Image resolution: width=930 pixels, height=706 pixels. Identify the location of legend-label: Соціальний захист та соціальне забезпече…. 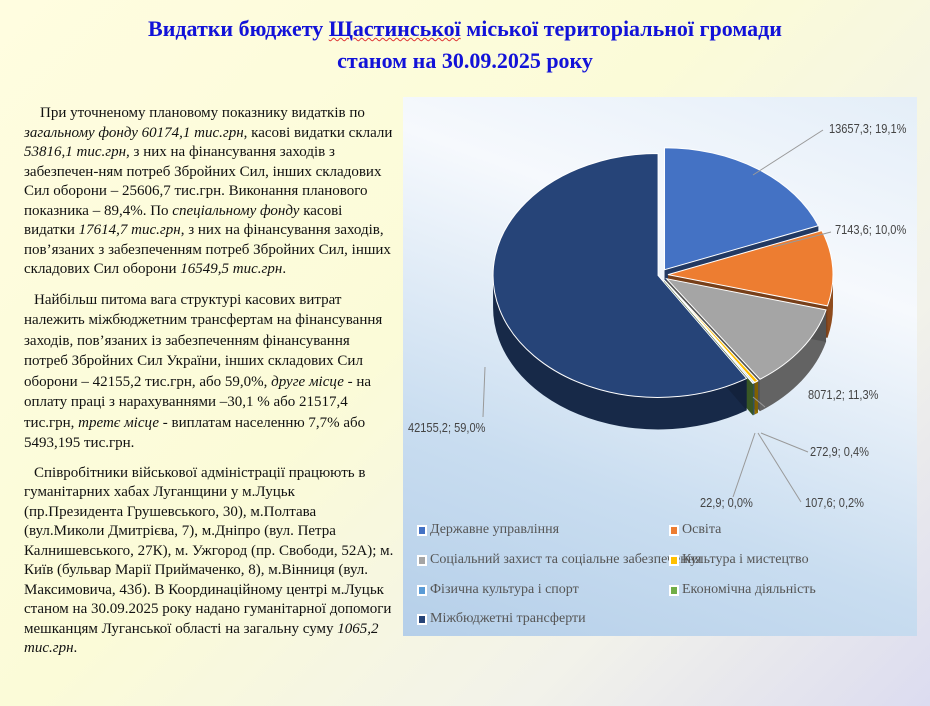
(566, 559).